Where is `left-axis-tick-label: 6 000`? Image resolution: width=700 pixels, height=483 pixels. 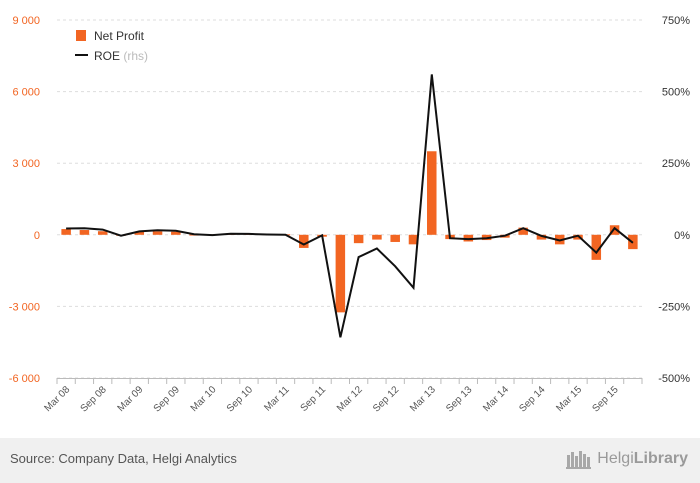 left-axis-tick-label: 6 000 is located at coordinates (26, 93).